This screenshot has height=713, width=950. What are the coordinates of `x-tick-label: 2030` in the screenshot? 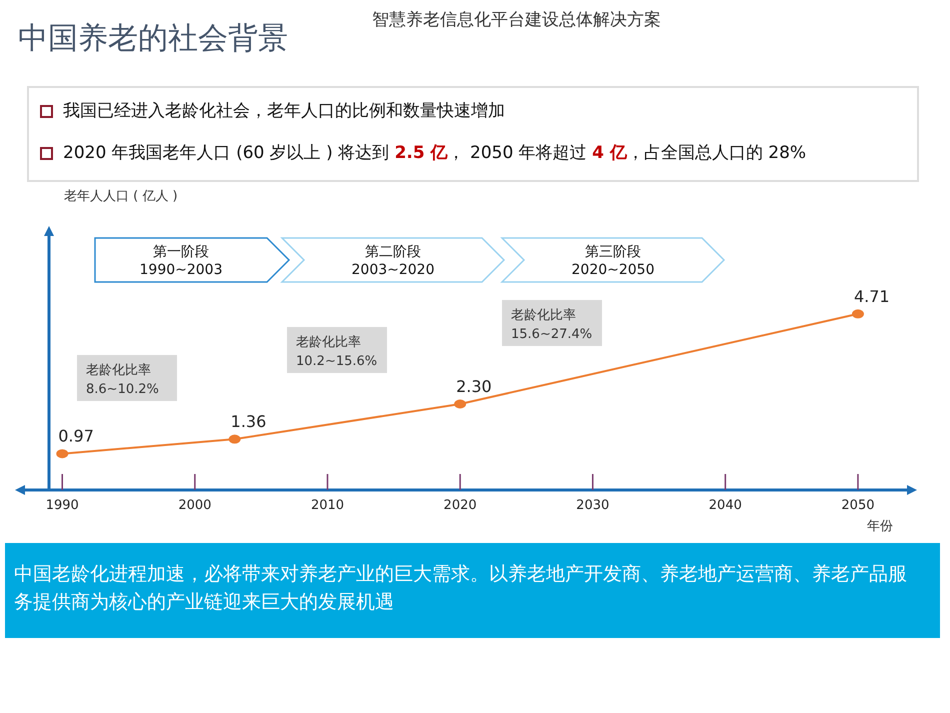 It's located at (593, 505).